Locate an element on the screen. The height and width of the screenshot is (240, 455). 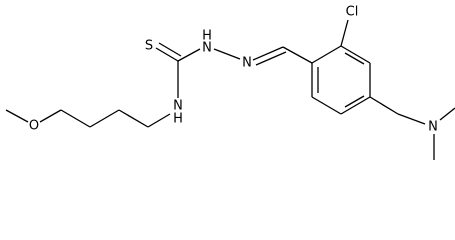
atom-label: Cl is located at coordinates (352, 12).